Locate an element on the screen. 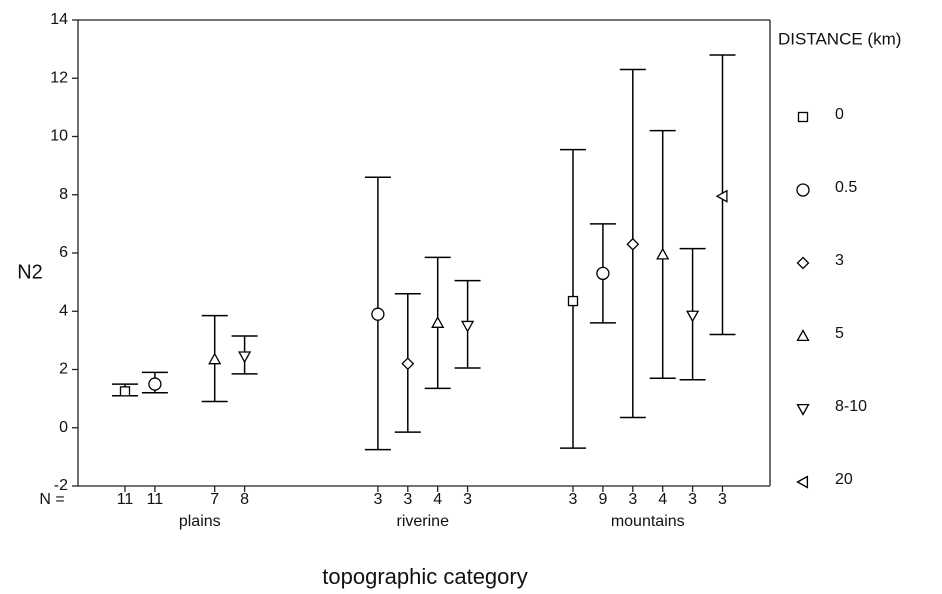  n-value: 9 is located at coordinates (602, 499).